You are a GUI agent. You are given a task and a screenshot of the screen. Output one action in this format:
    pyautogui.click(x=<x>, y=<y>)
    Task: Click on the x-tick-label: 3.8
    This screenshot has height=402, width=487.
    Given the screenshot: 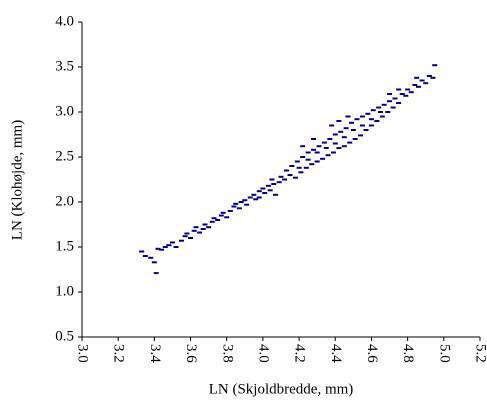 What is the action you would take?
    pyautogui.click(x=227, y=353)
    